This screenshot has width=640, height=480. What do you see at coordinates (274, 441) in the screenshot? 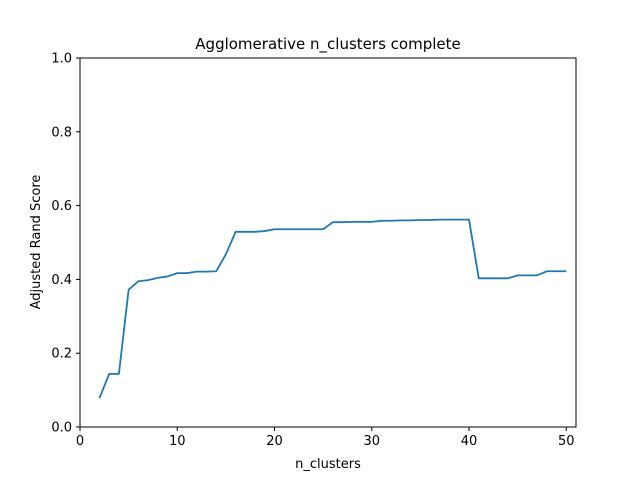
I see `x-tick-label: 20` at bounding box center [274, 441].